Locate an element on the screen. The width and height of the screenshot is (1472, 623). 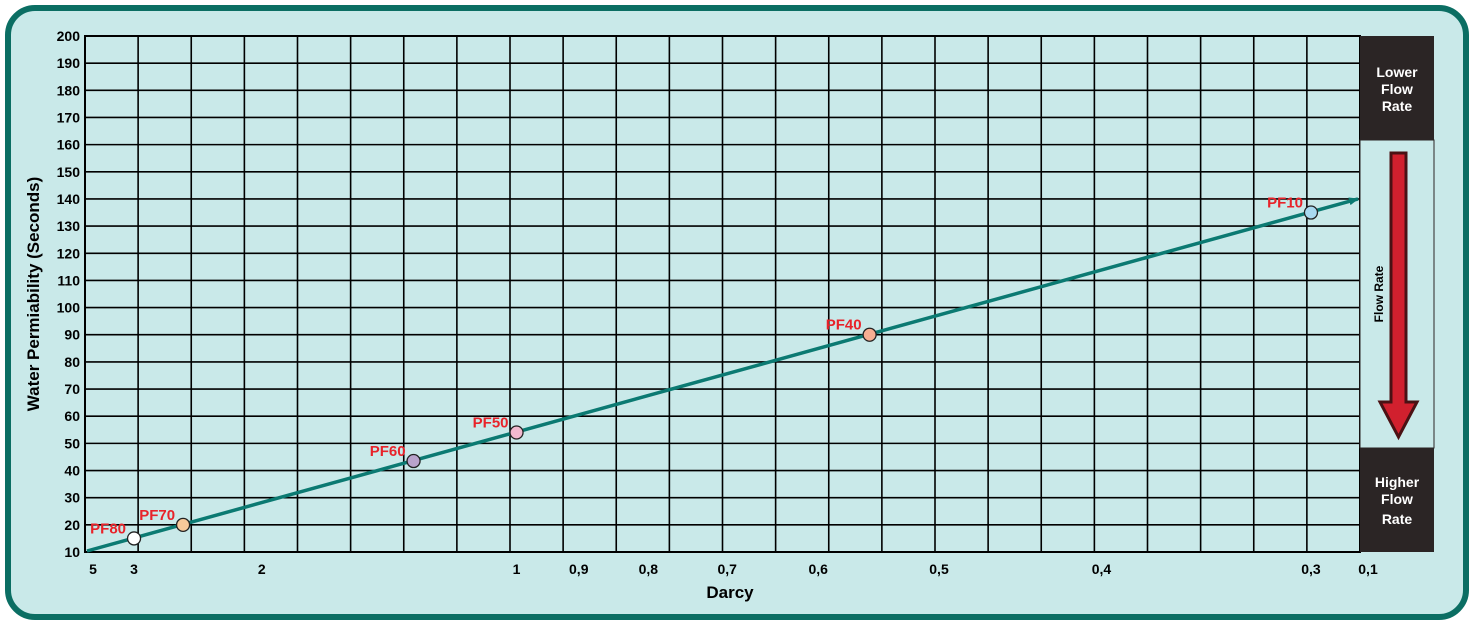
y-tick-label: 70 is located at coordinates (72, 389).